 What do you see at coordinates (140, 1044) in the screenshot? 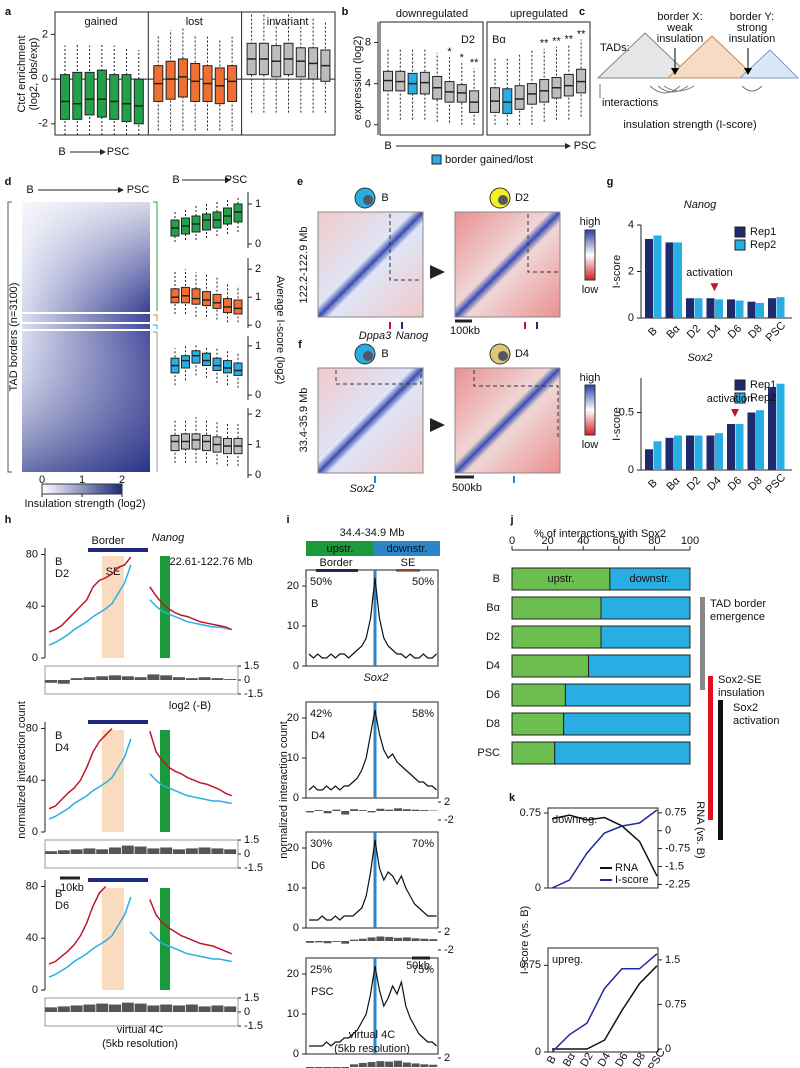
I see `label: (5kb resolution)` at bounding box center [140, 1044].